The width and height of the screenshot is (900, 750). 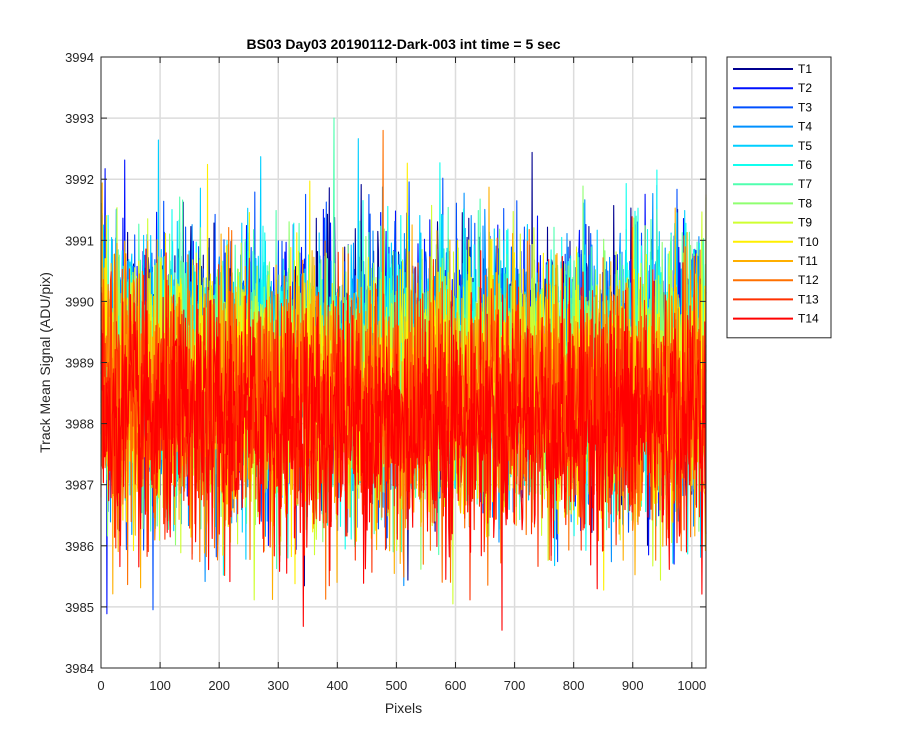 What do you see at coordinates (79, 546) in the screenshot?
I see `y-tick-label: 3986` at bounding box center [79, 546].